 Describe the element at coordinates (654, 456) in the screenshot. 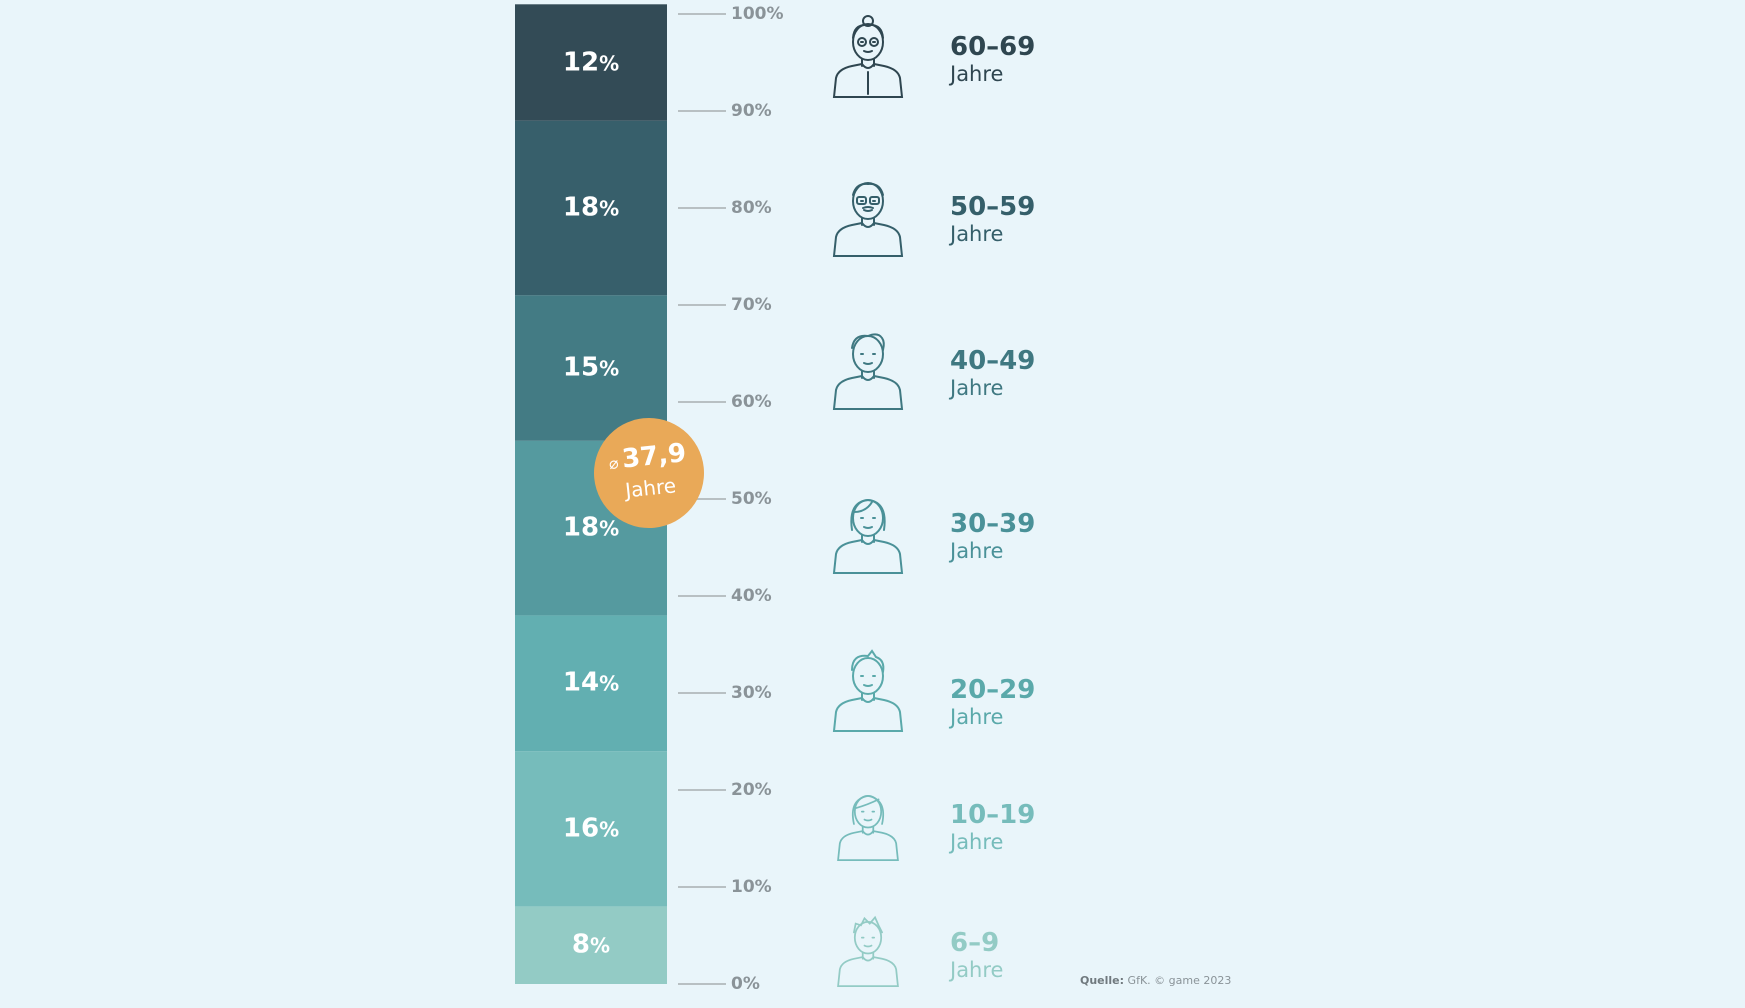

I see `average-number: 37,9` at that location.